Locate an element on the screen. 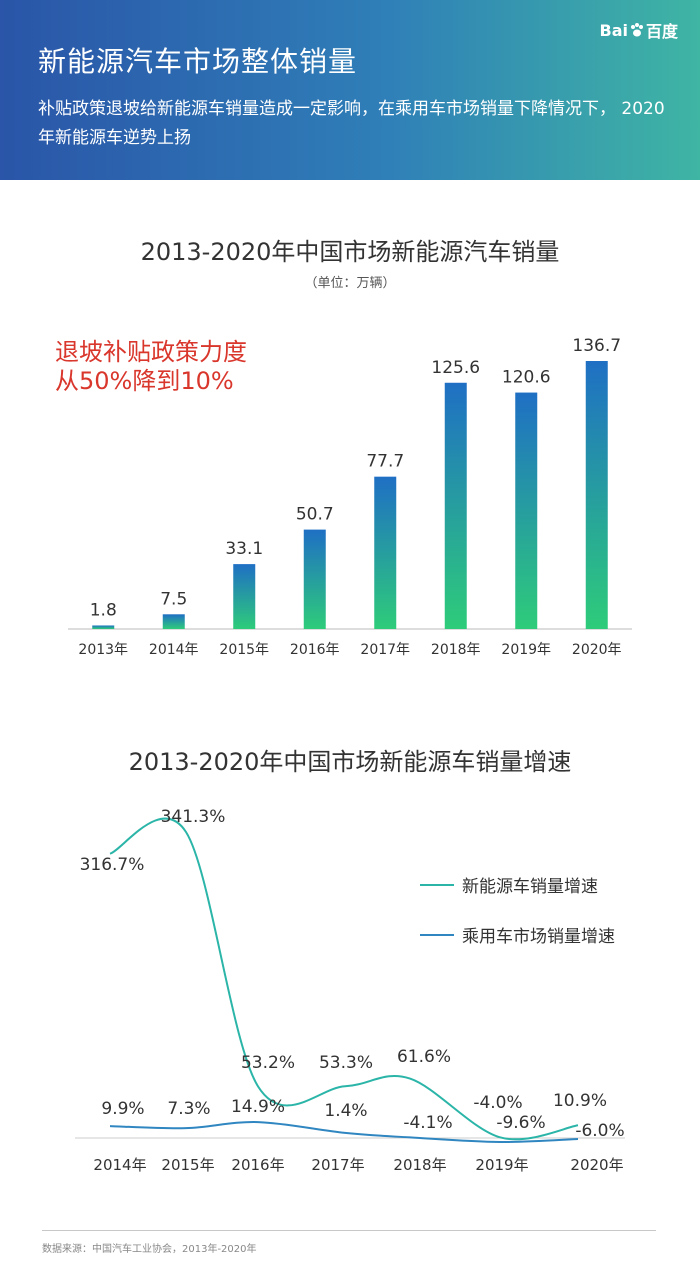  bar-x-tick: 2016年 is located at coordinates (315, 650).